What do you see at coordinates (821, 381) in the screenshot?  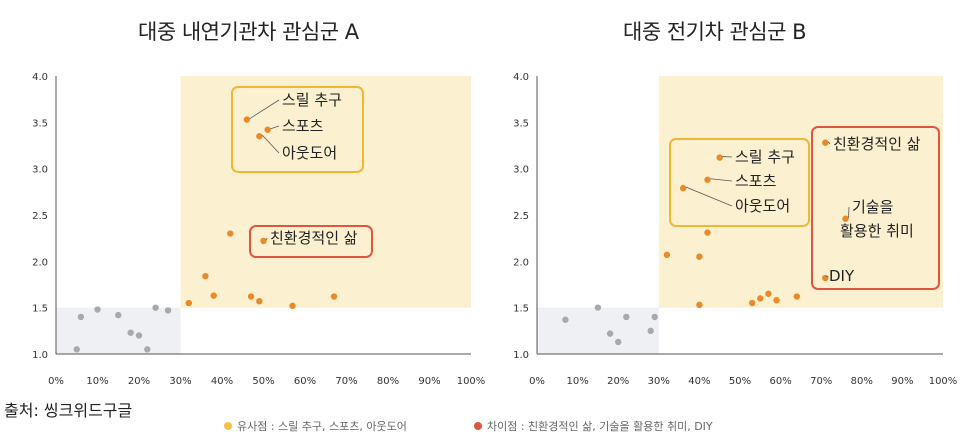 I see `chart-b-x-tick-label: 70%` at bounding box center [821, 381].